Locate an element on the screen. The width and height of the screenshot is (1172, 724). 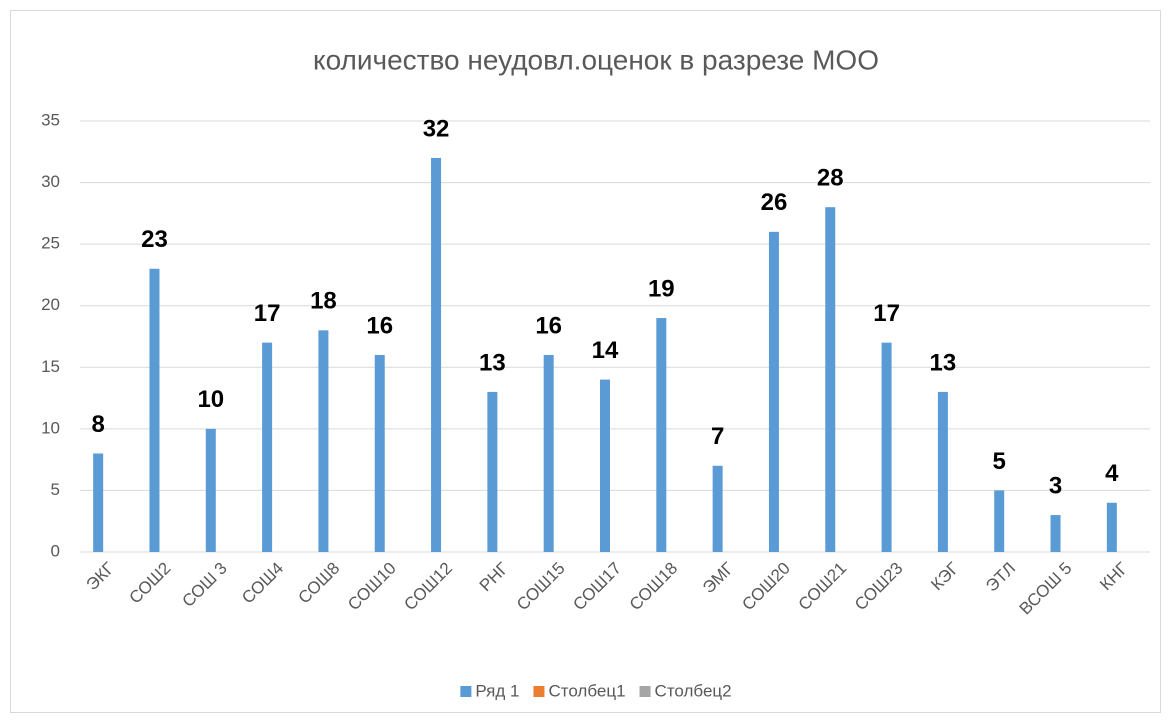
y-tick-label: 15 is located at coordinates (50, 366).